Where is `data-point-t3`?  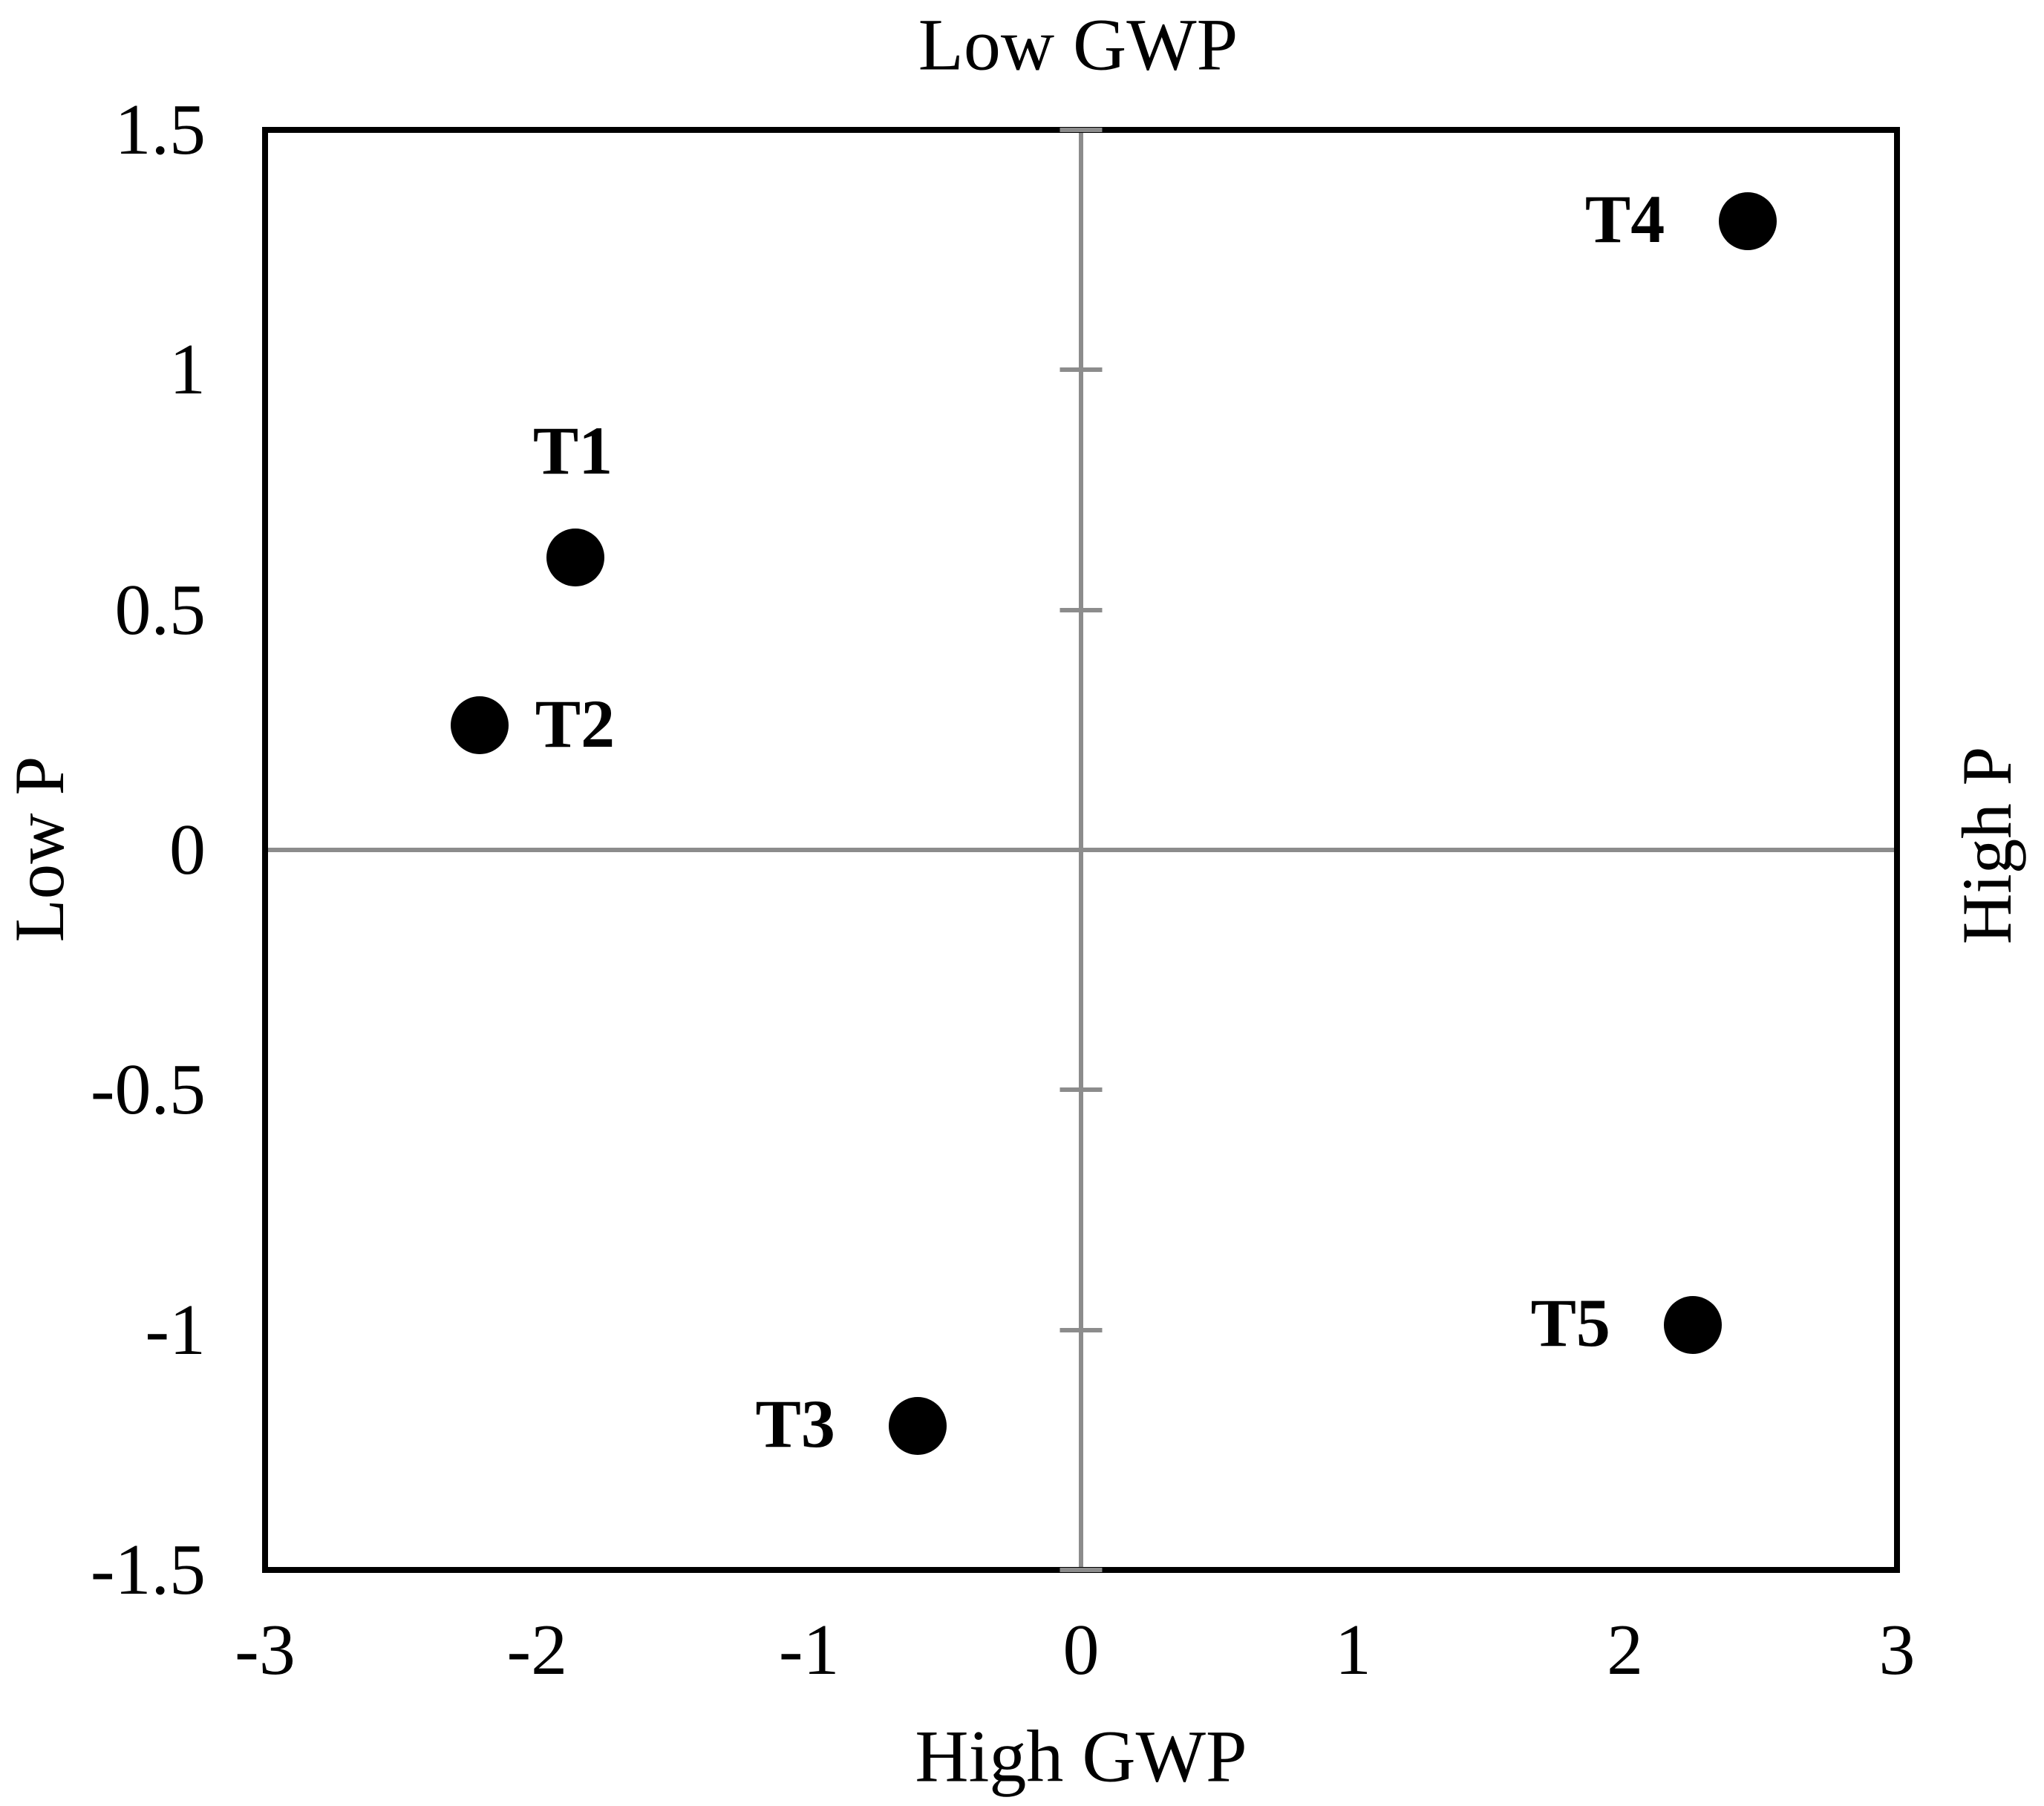 data-point-t3 is located at coordinates (918, 1426).